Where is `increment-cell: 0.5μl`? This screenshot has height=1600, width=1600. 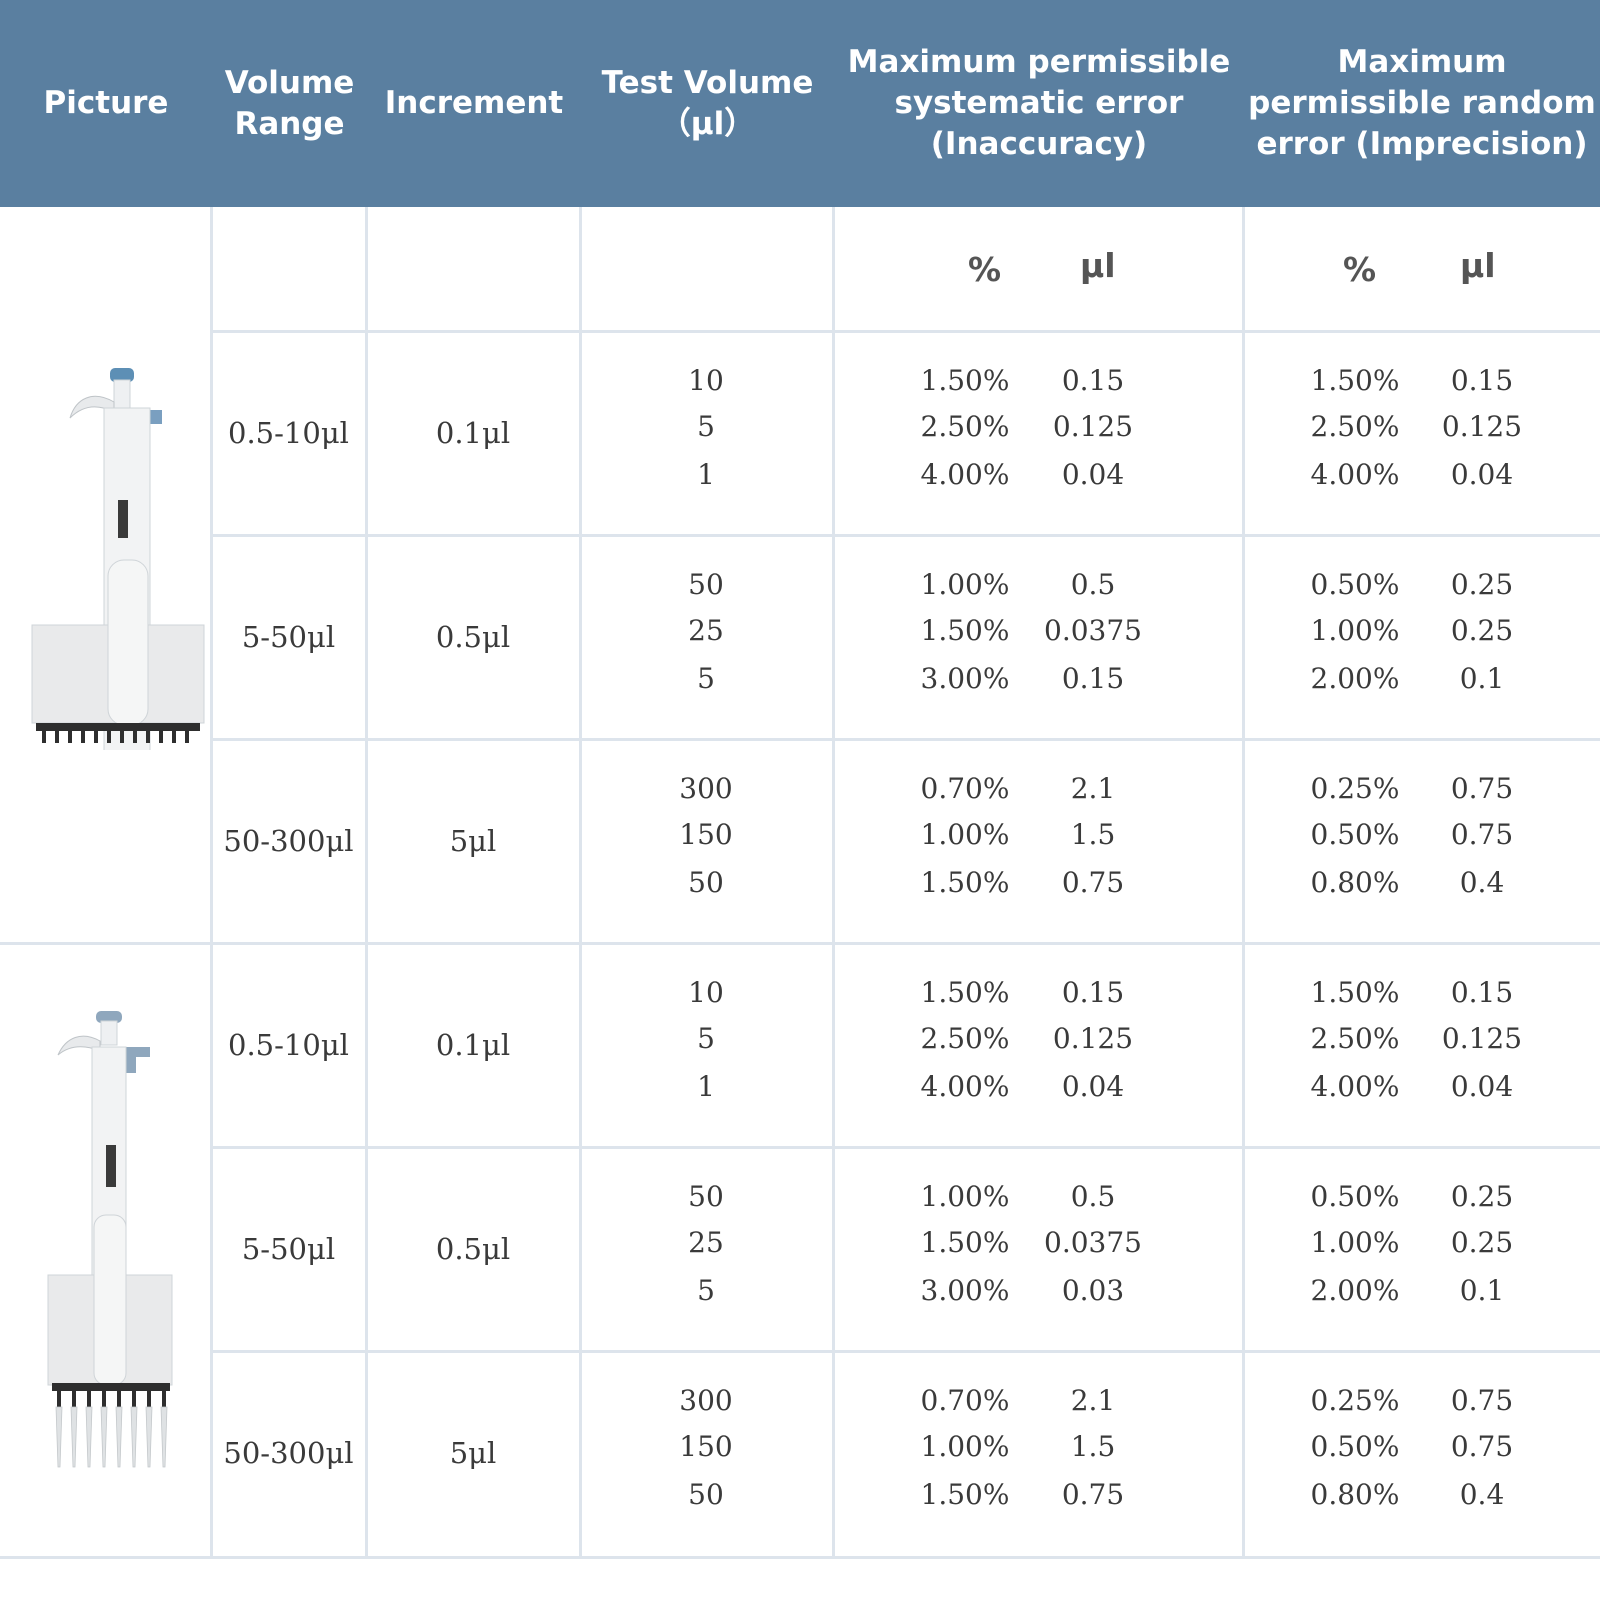
increment-cell: 0.5μl is located at coordinates (473, 637).